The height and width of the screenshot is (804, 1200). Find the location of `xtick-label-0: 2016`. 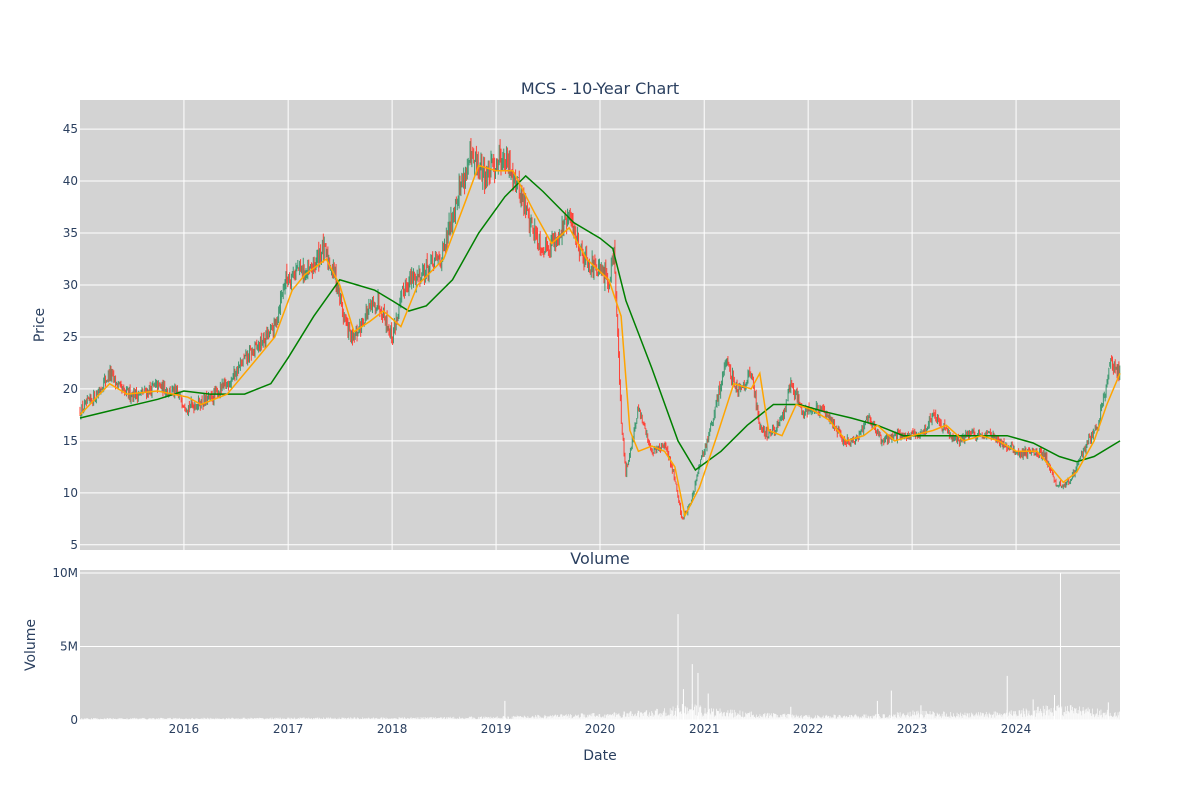

xtick-label-0: 2016 is located at coordinates (184, 729).